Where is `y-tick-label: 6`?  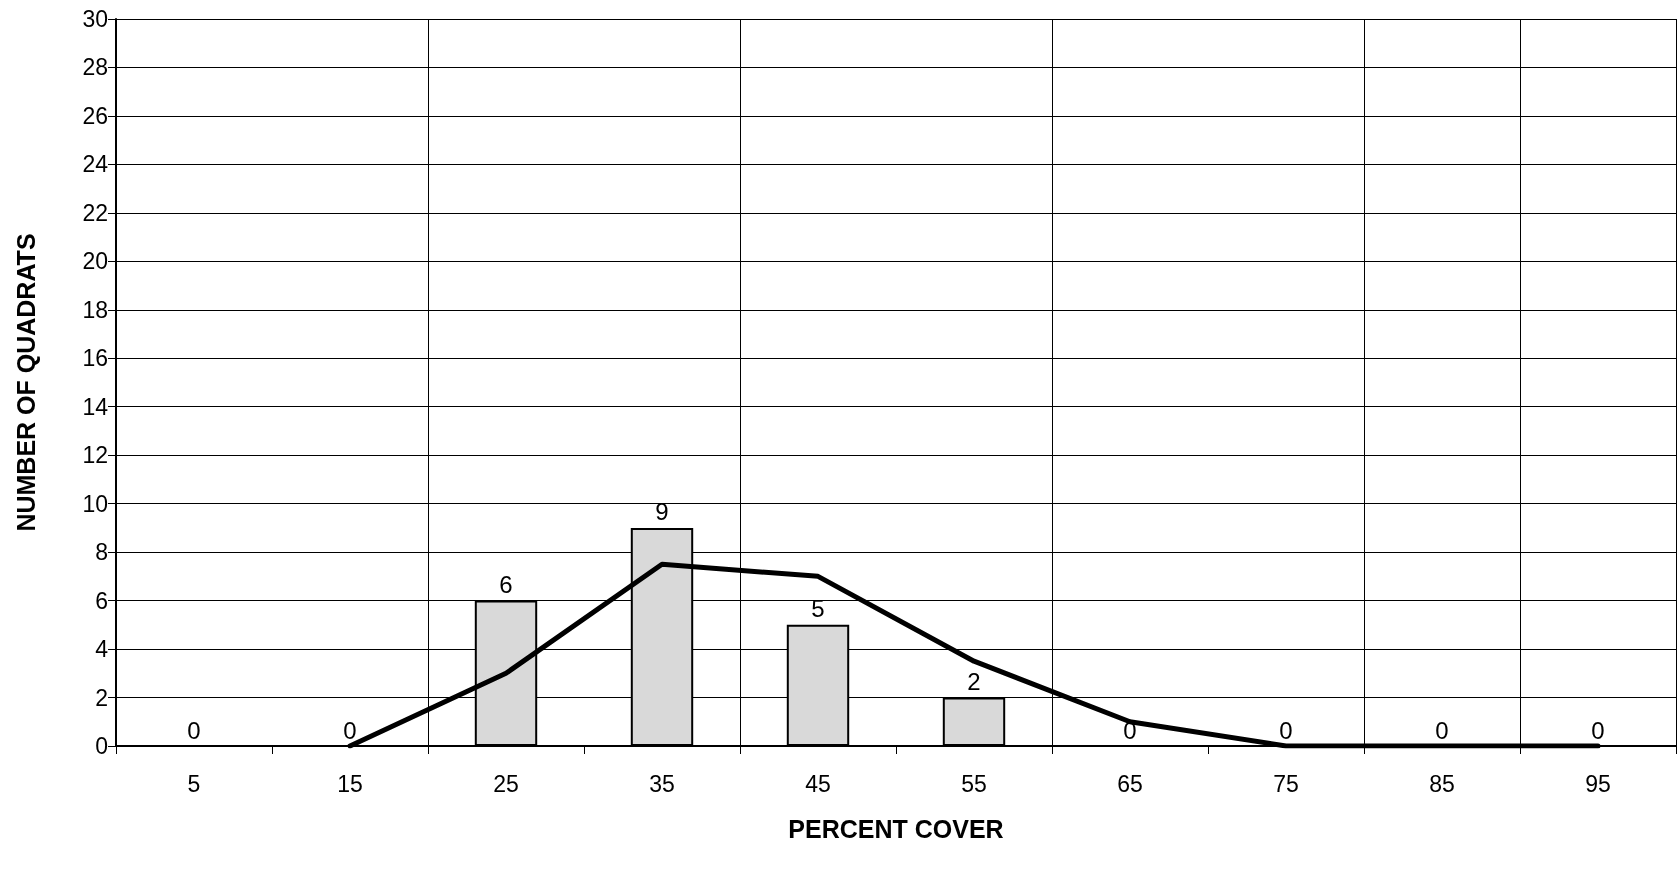 y-tick-label: 6 is located at coordinates (101, 600).